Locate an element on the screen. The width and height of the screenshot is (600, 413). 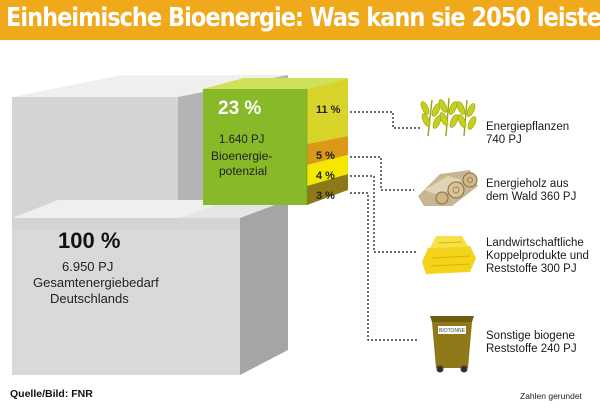
label-line: Reststoffe 300 PJ is located at coordinates (531, 269).